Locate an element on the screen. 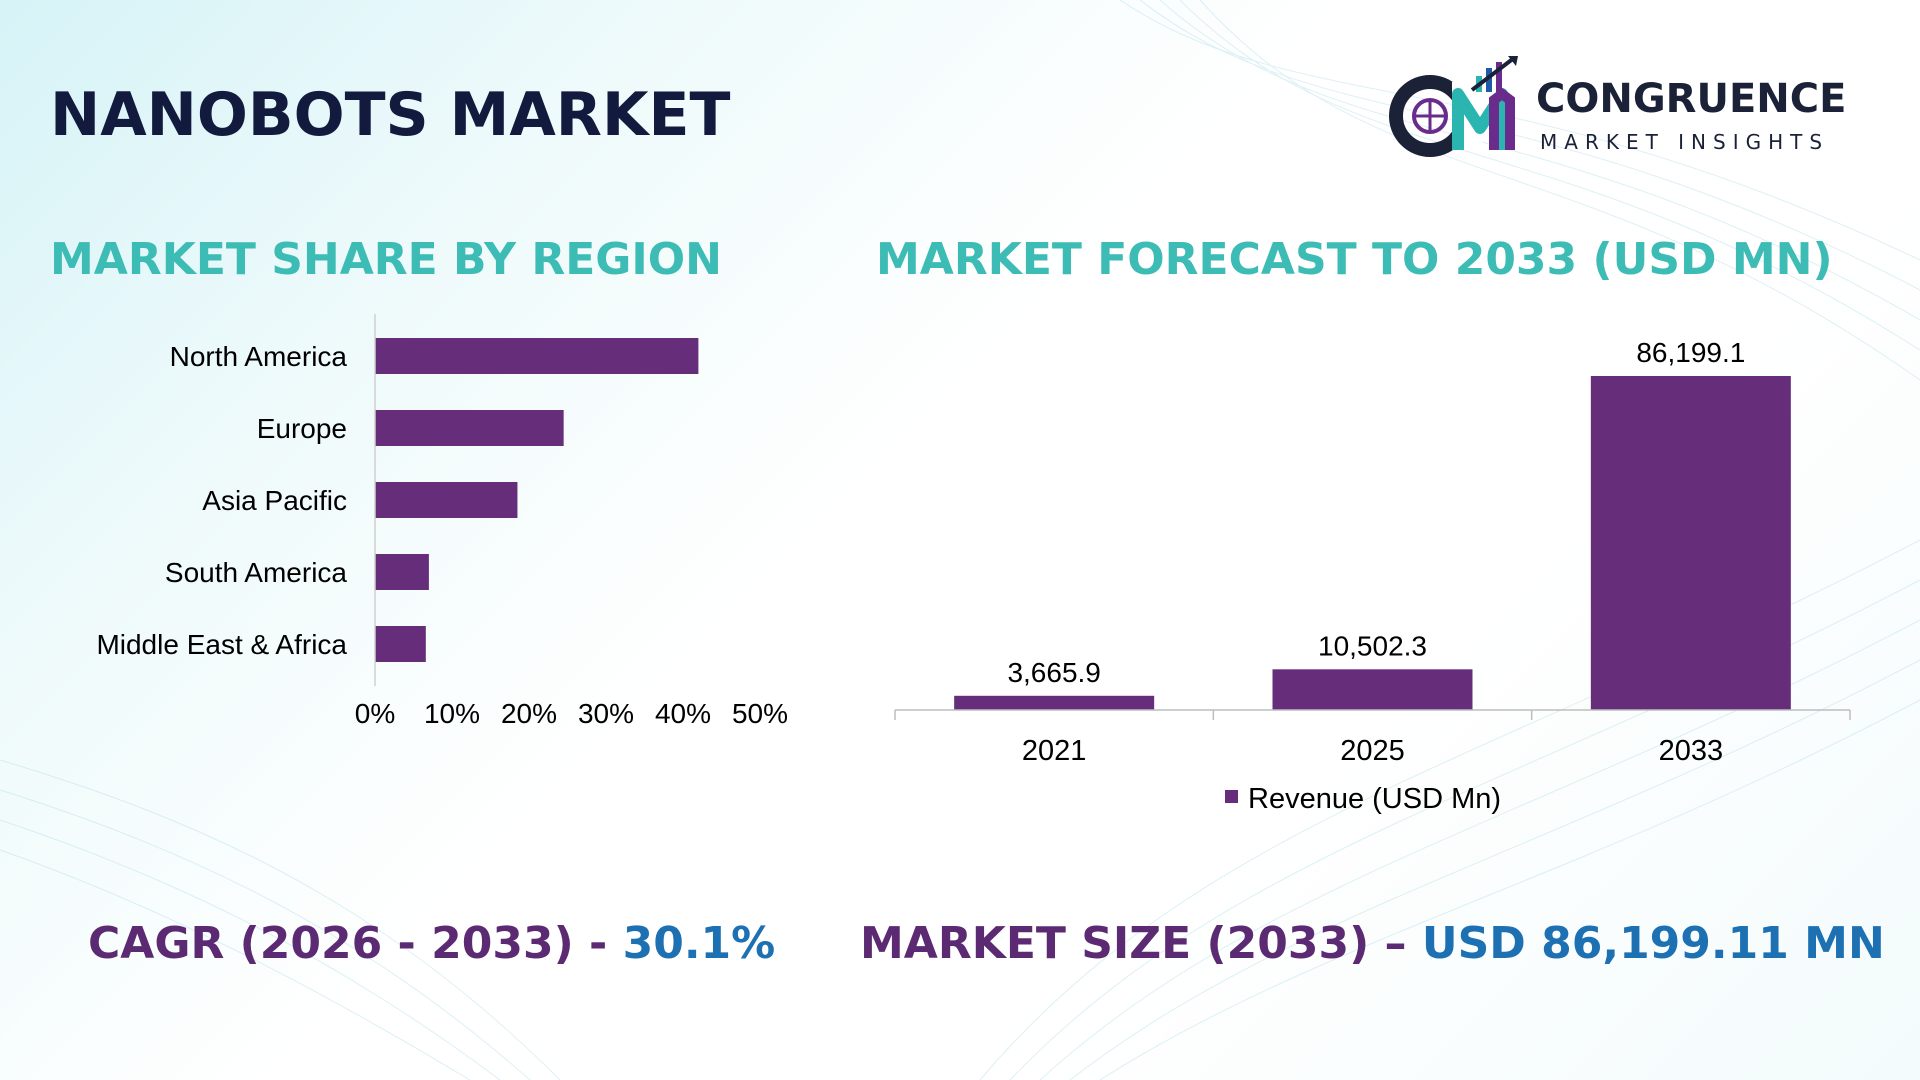  region-category-label: North America is located at coordinates (259, 356).